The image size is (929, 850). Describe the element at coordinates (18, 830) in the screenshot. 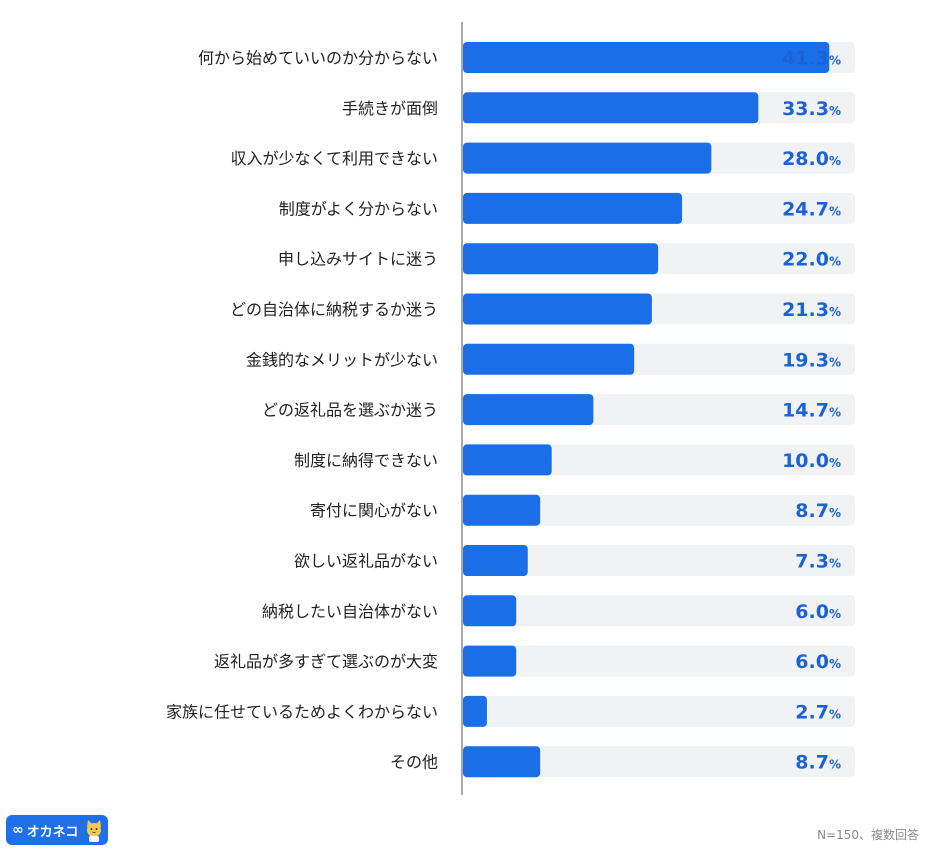

I see `infinity-icon: ∞` at that location.